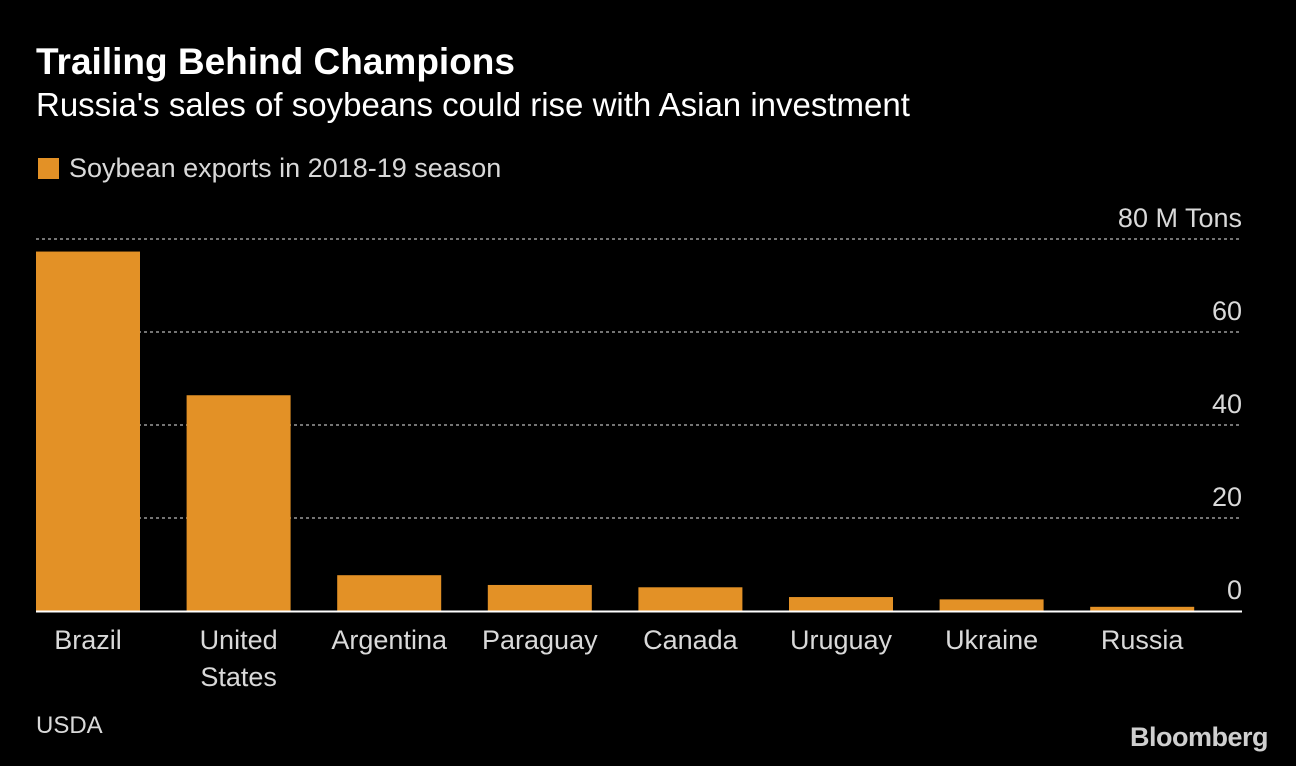 This screenshot has width=1296, height=766. Describe the element at coordinates (238, 677) in the screenshot. I see `x-tick-label-line: States` at that location.